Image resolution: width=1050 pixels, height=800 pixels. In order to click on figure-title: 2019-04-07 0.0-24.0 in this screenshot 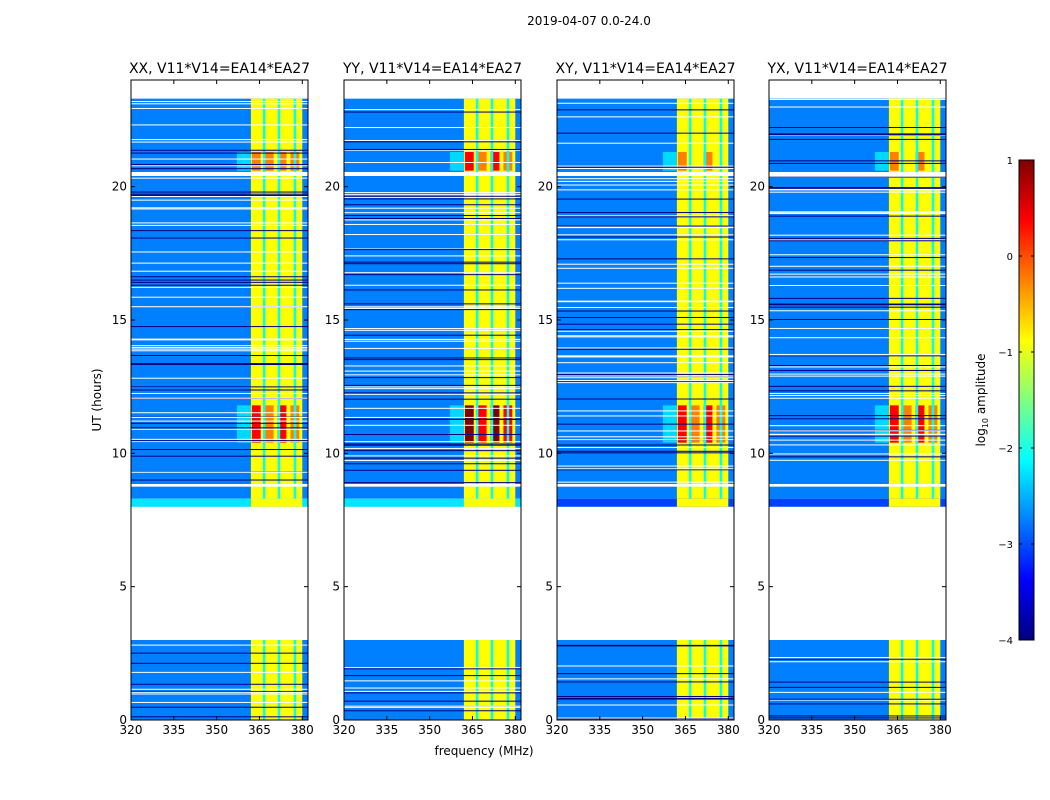, I will do `click(589, 21)`.